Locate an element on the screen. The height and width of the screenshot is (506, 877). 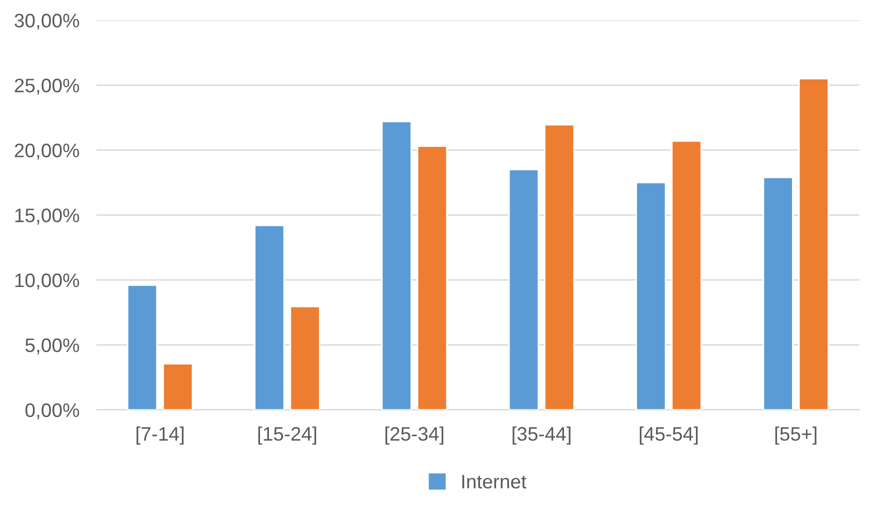
y-tick-label: 20,00% is located at coordinates (47, 152).